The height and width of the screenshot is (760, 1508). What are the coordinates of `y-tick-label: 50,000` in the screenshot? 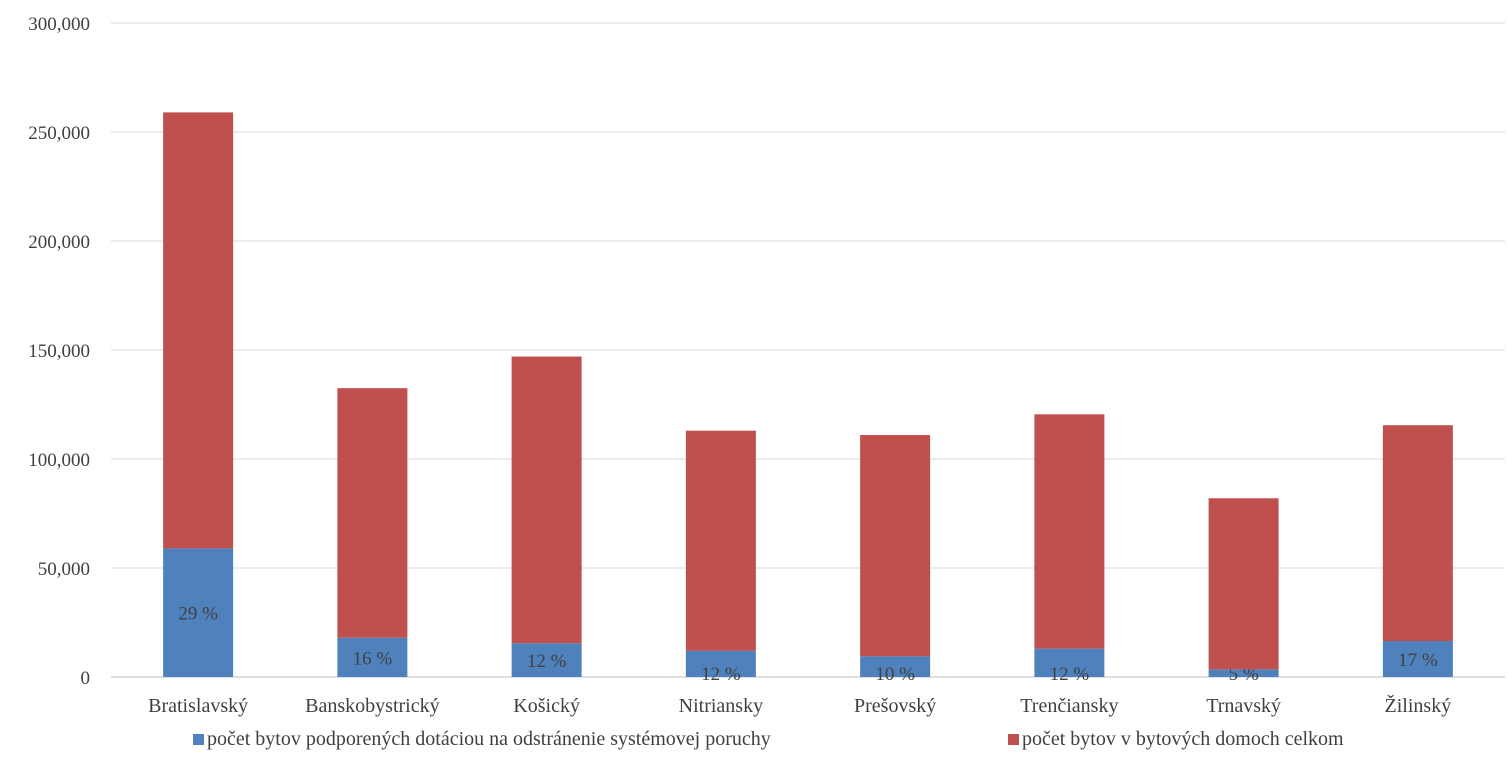 It's located at (64, 569).